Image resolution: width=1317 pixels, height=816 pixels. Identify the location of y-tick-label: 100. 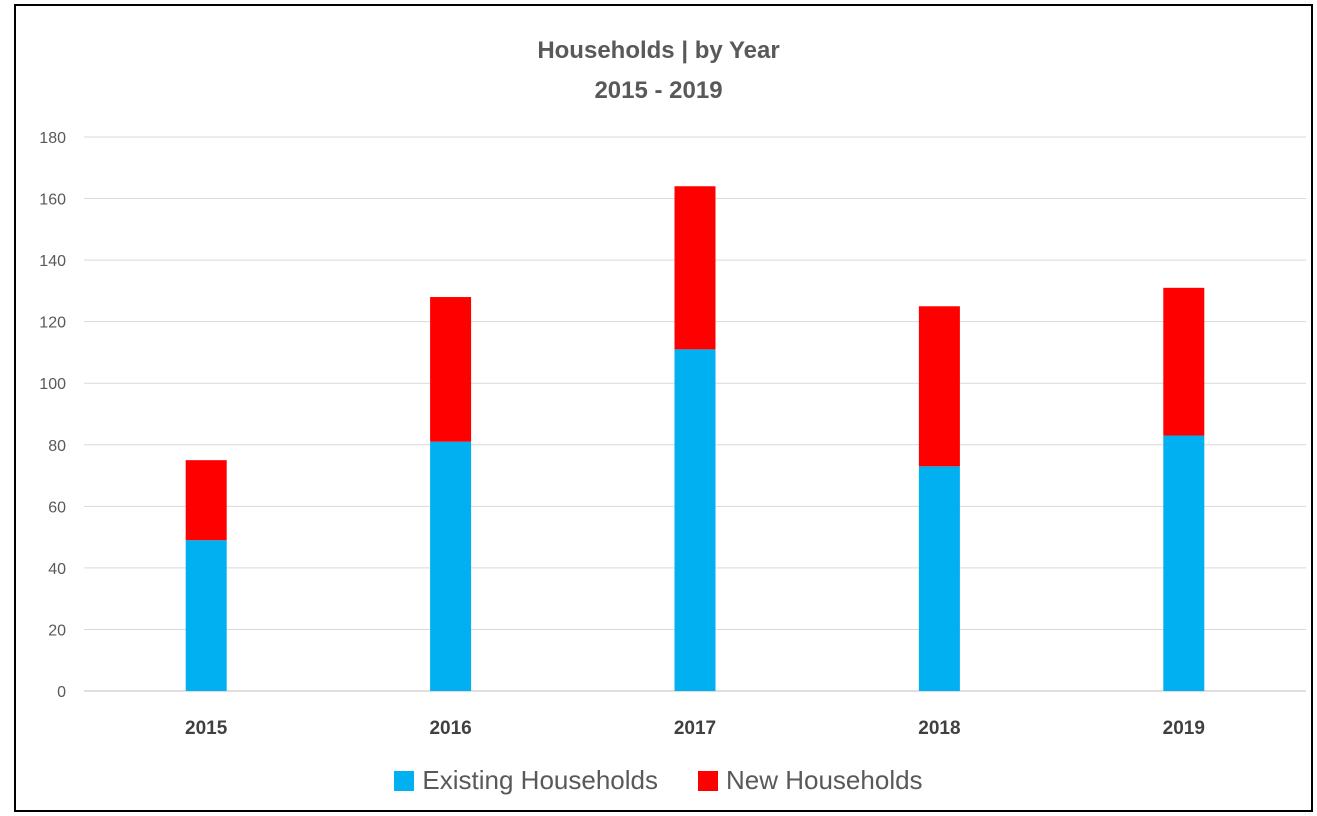
(52, 384).